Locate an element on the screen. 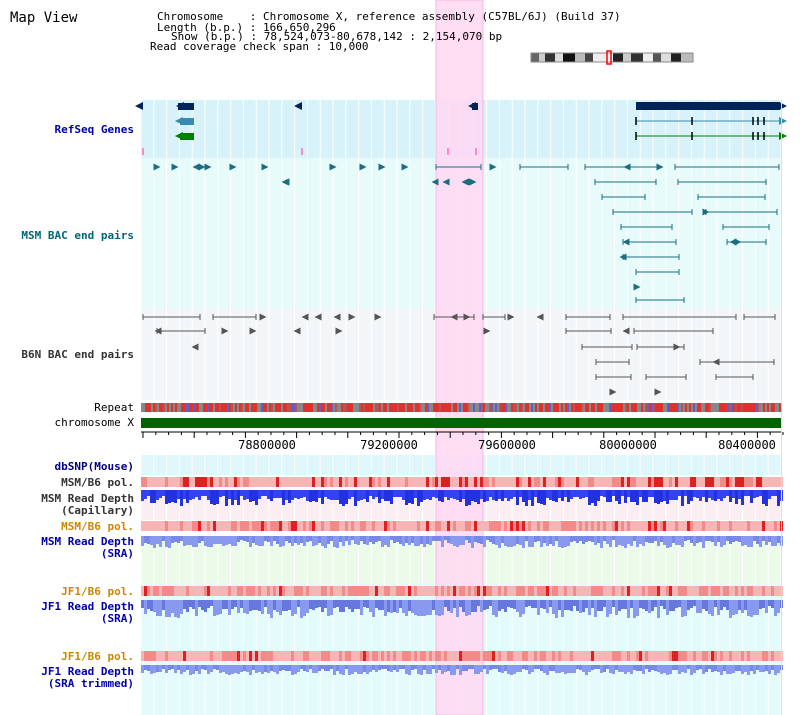 This screenshot has height=715, width=800. track-label-msm-bac: MSM BAC end pairs is located at coordinates (77, 235).